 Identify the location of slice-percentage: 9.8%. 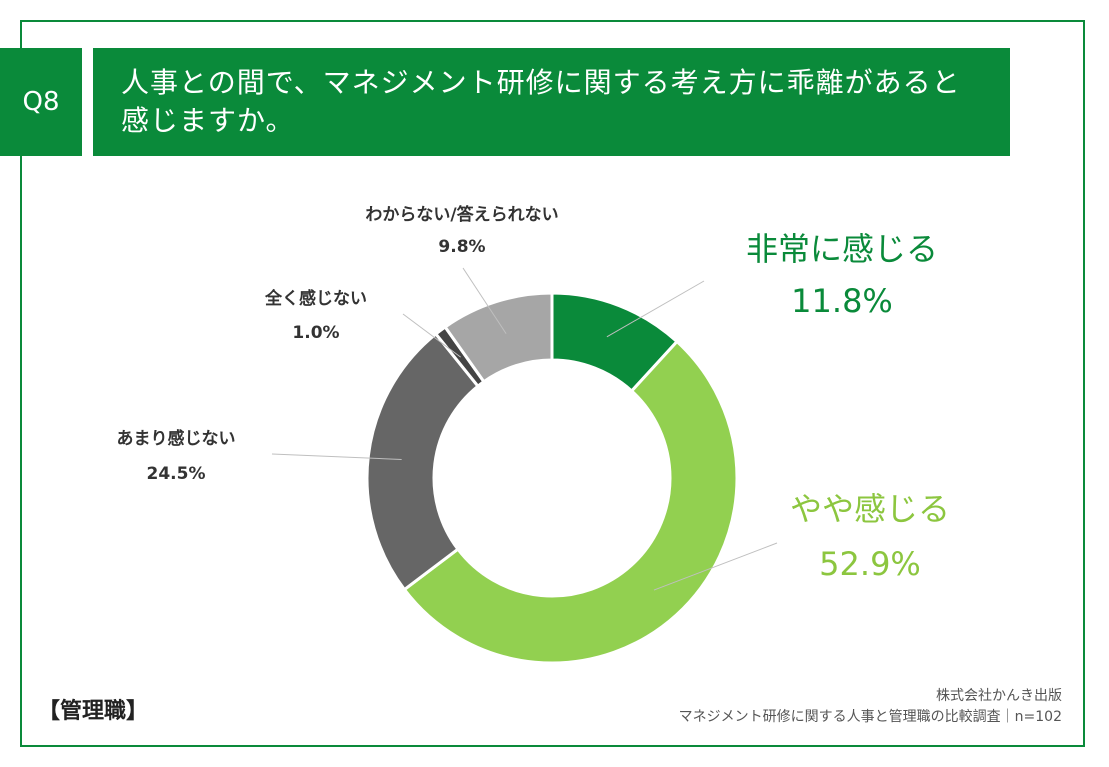
(461, 247).